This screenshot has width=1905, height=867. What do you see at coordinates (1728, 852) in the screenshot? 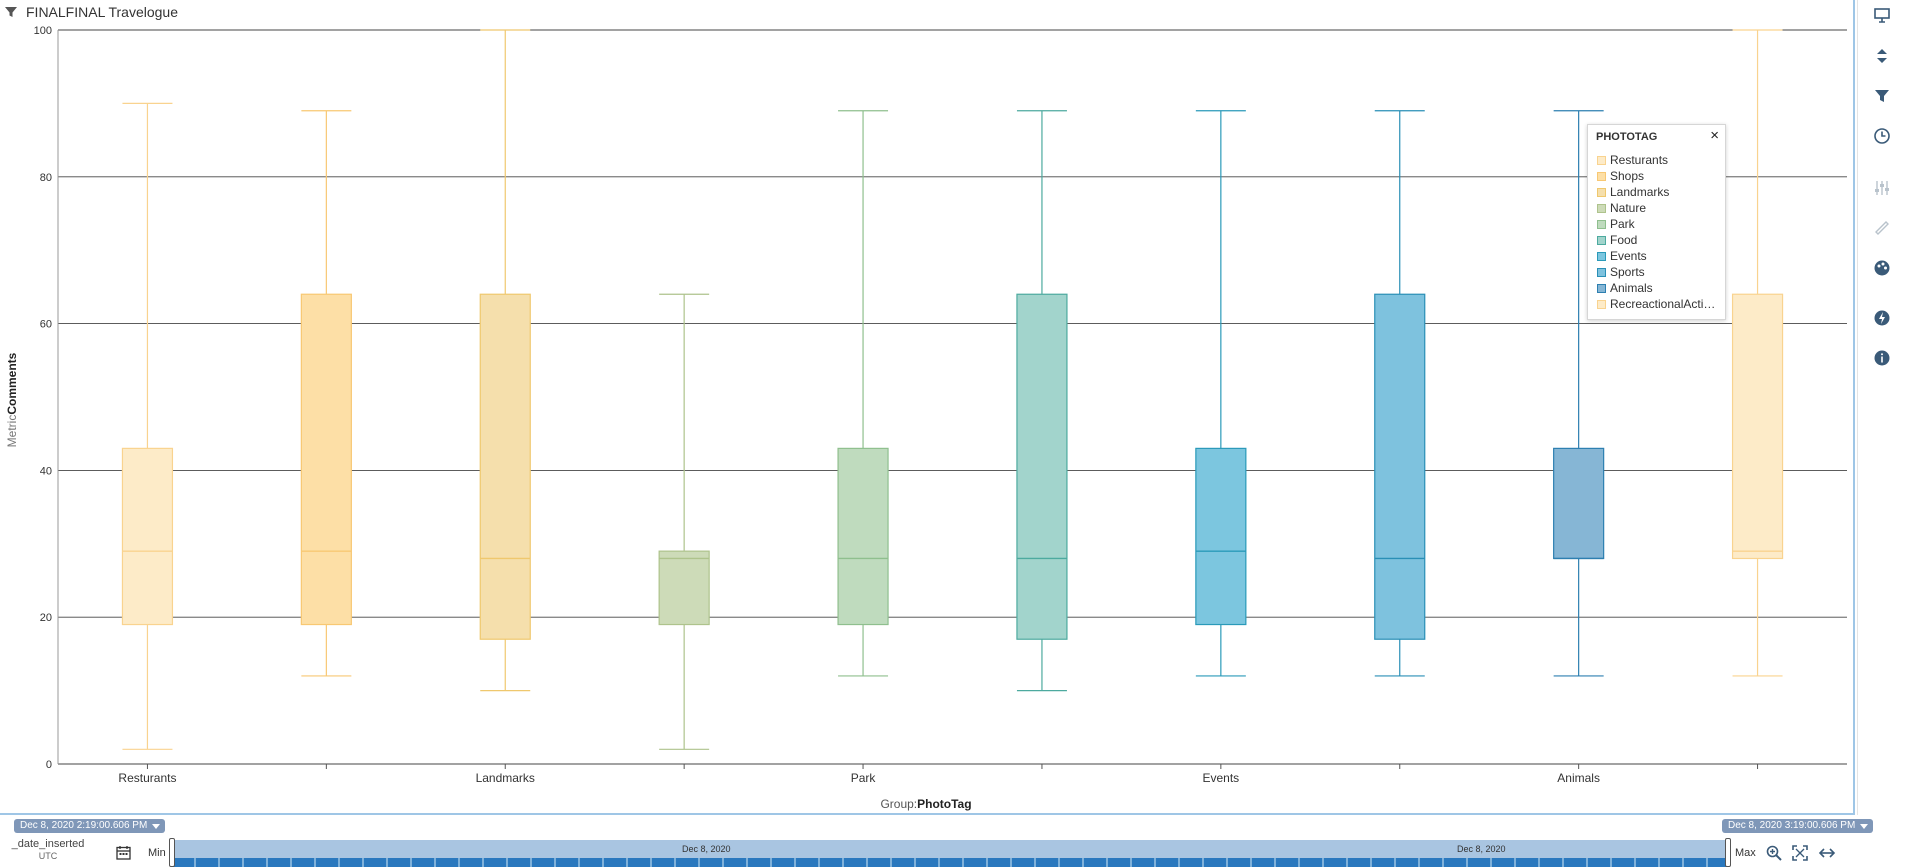
I see `range-end-handle` at bounding box center [1728, 852].